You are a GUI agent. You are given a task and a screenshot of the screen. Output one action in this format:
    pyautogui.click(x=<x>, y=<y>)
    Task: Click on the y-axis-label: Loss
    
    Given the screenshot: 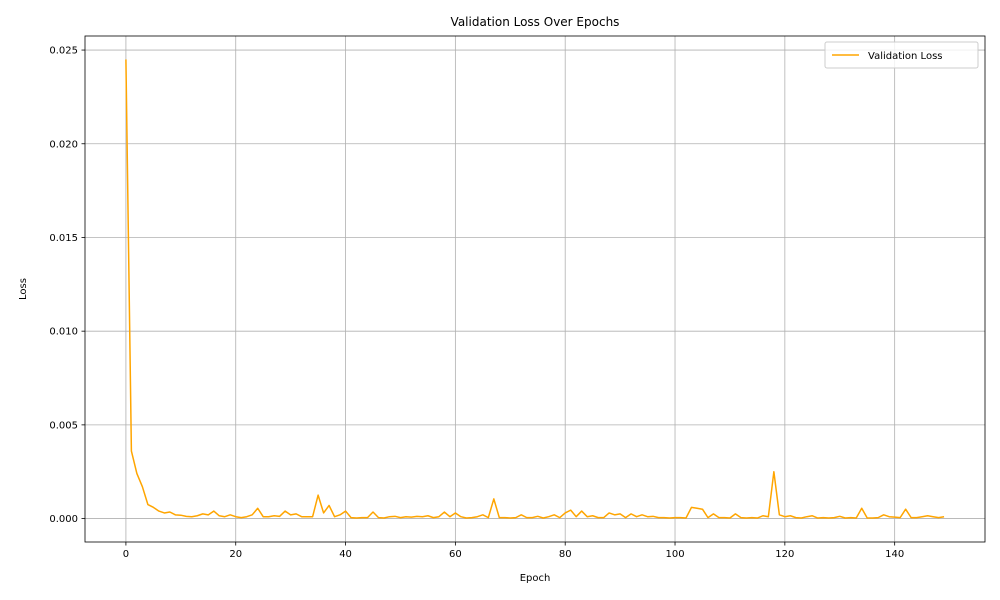 What is the action you would take?
    pyautogui.click(x=23, y=289)
    